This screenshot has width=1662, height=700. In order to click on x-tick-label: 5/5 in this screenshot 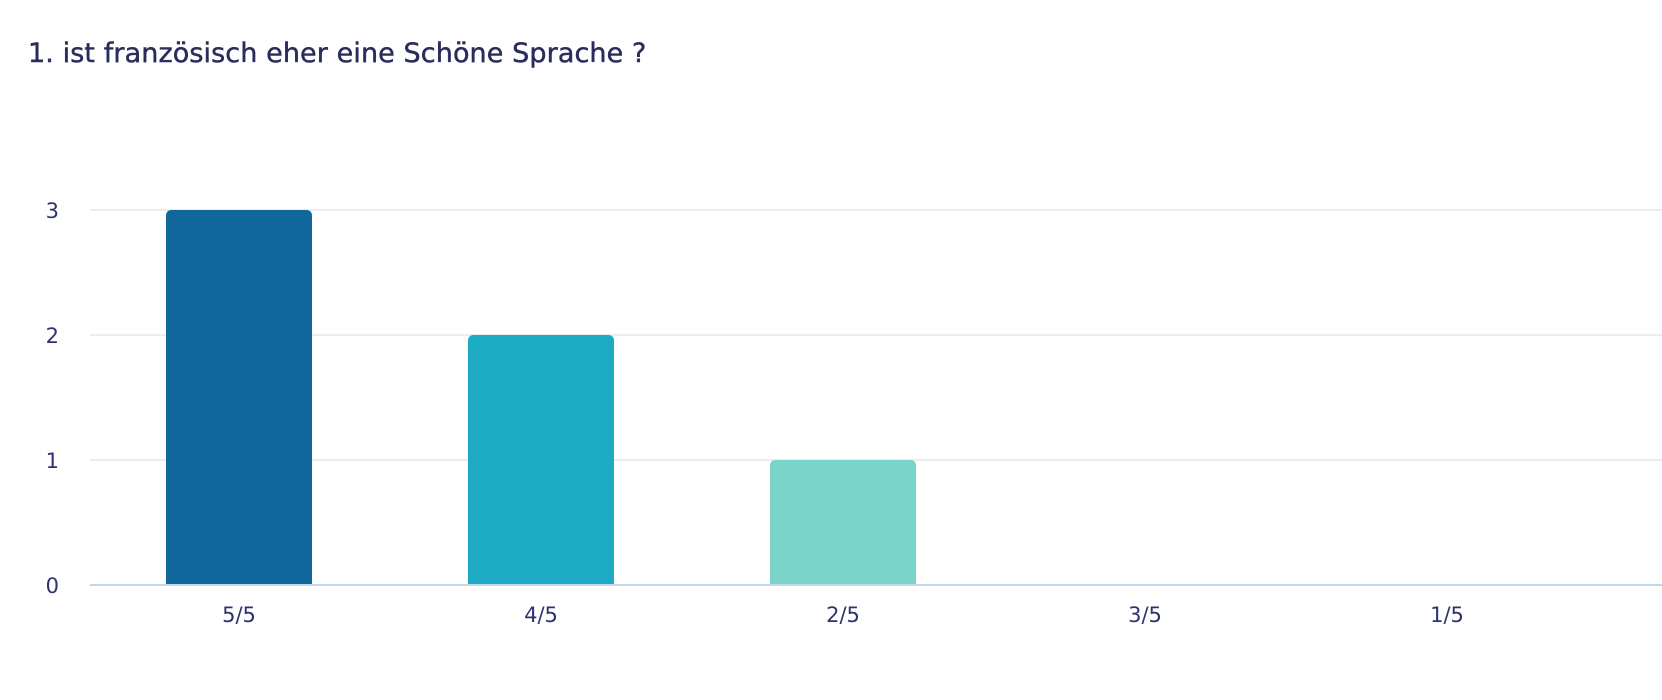, I will do `click(239, 615)`.